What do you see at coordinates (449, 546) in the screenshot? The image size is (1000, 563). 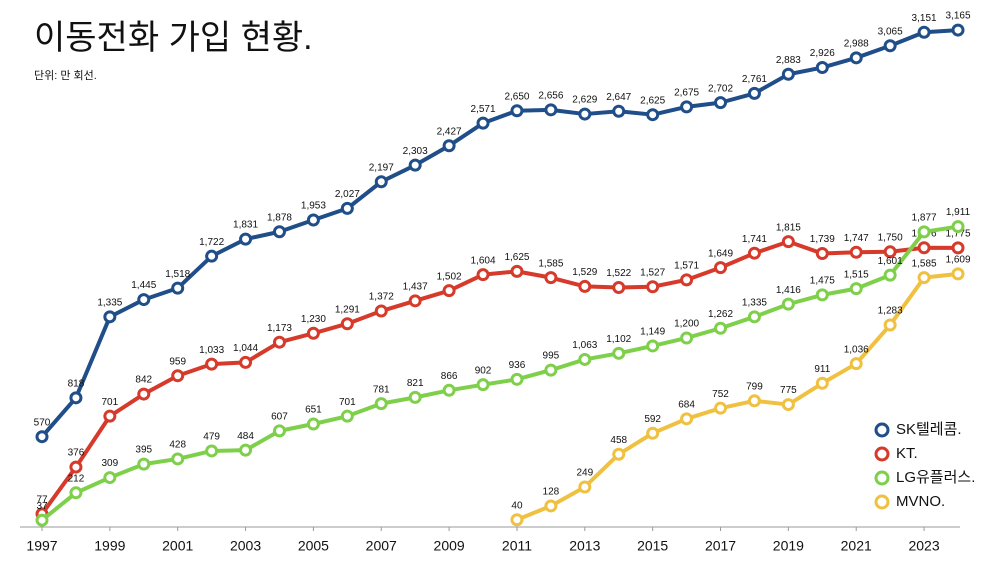 I see `x-tick-label: 2009` at bounding box center [449, 546].